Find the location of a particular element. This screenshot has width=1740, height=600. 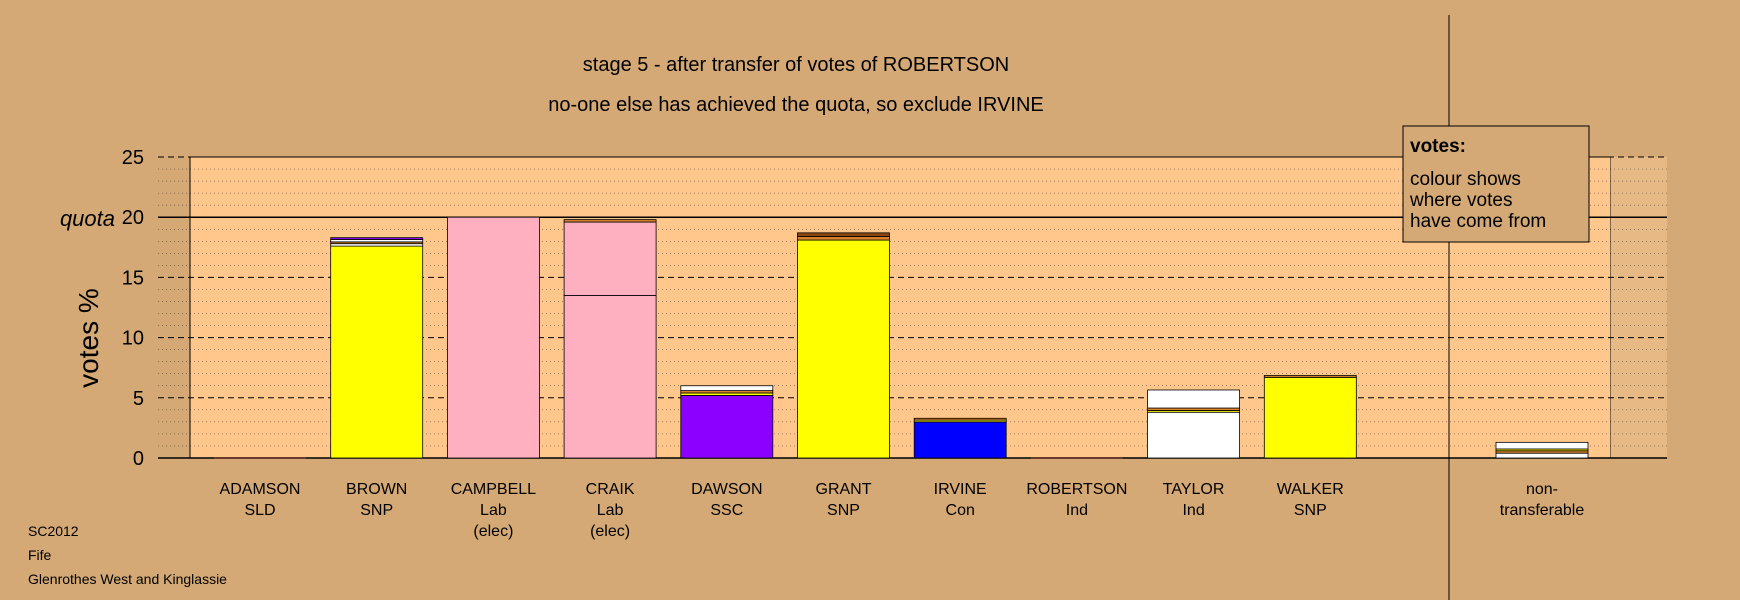

bar-taylor is located at coordinates (1193, 424).